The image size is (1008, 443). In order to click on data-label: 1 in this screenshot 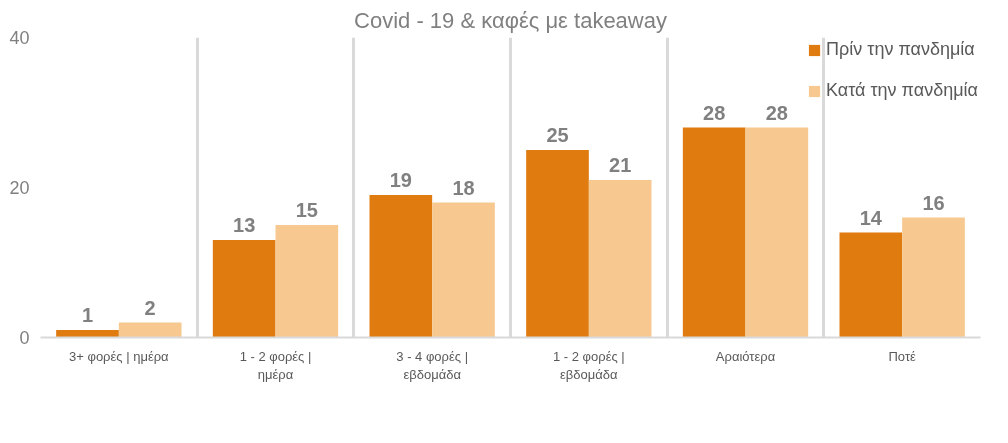, I will do `click(87, 315)`.